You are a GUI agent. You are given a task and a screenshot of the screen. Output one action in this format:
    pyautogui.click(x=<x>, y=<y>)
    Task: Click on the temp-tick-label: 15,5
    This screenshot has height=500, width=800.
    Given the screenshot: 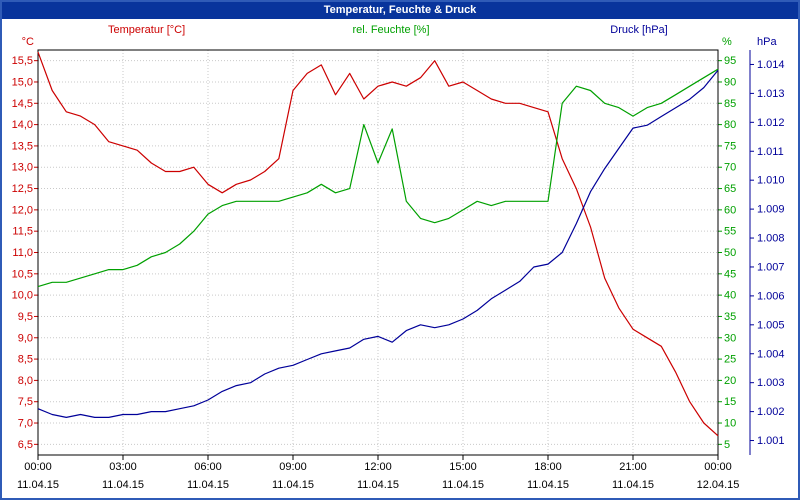 What is the action you would take?
    pyautogui.click(x=22, y=61)
    